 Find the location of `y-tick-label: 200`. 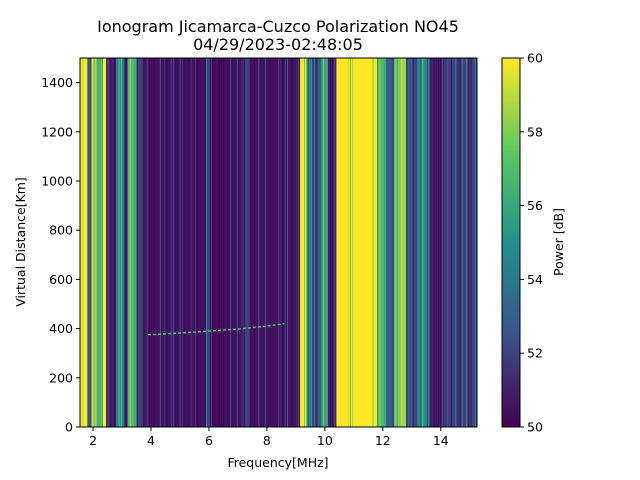

y-tick-label: 200 is located at coordinates (61, 377).